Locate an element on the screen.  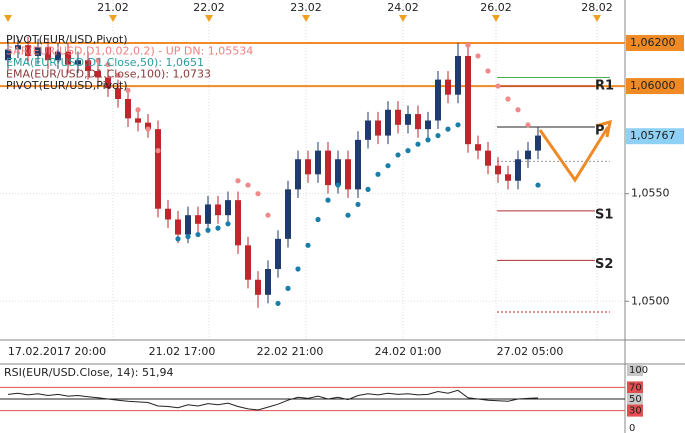
x-tick-label: 27.02 05:00 is located at coordinates (530, 351).